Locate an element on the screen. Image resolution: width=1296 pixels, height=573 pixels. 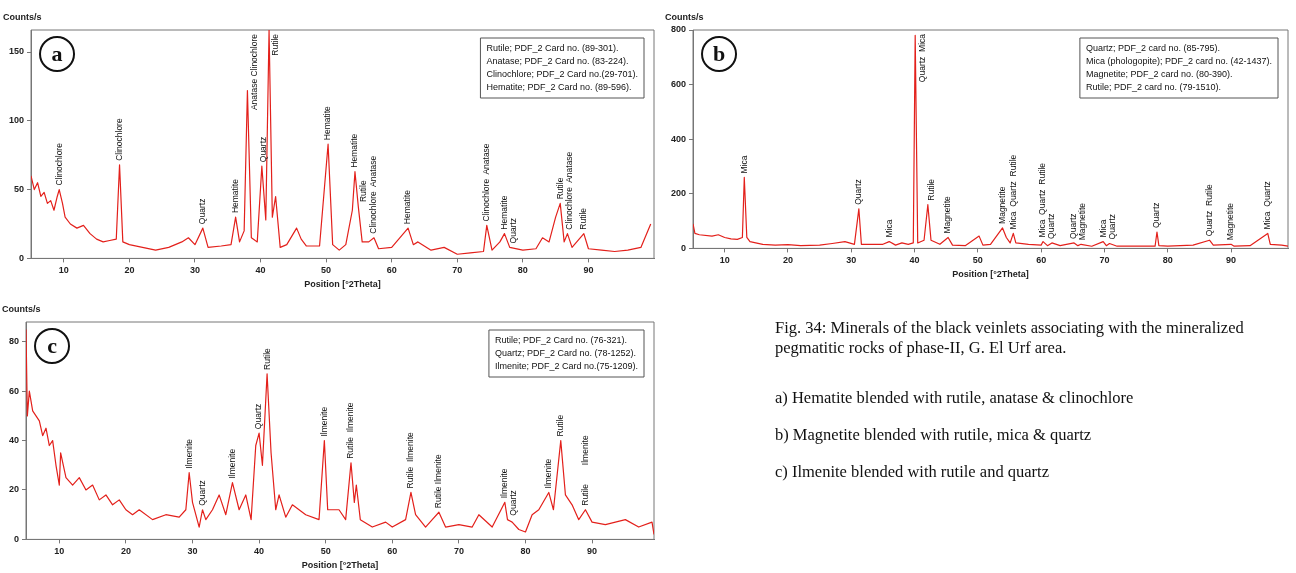
annotation: Mica (phologopite); PDF_2 card no. (42-1437). is located at coordinates (1179, 60).